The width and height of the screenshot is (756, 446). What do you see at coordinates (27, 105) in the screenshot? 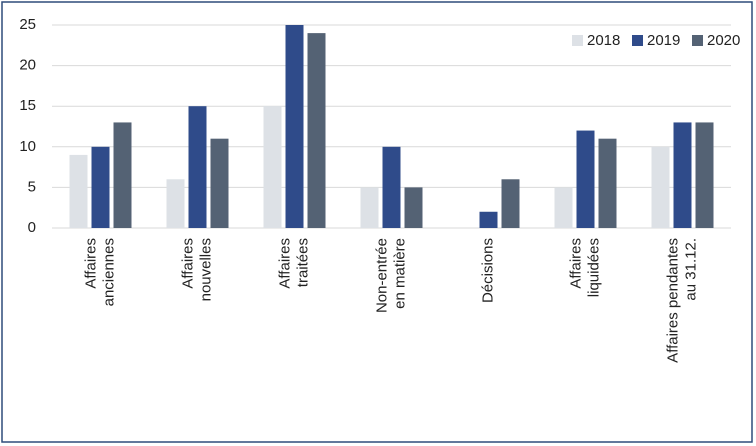
I see `y-tick-label: 15` at bounding box center [27, 105].